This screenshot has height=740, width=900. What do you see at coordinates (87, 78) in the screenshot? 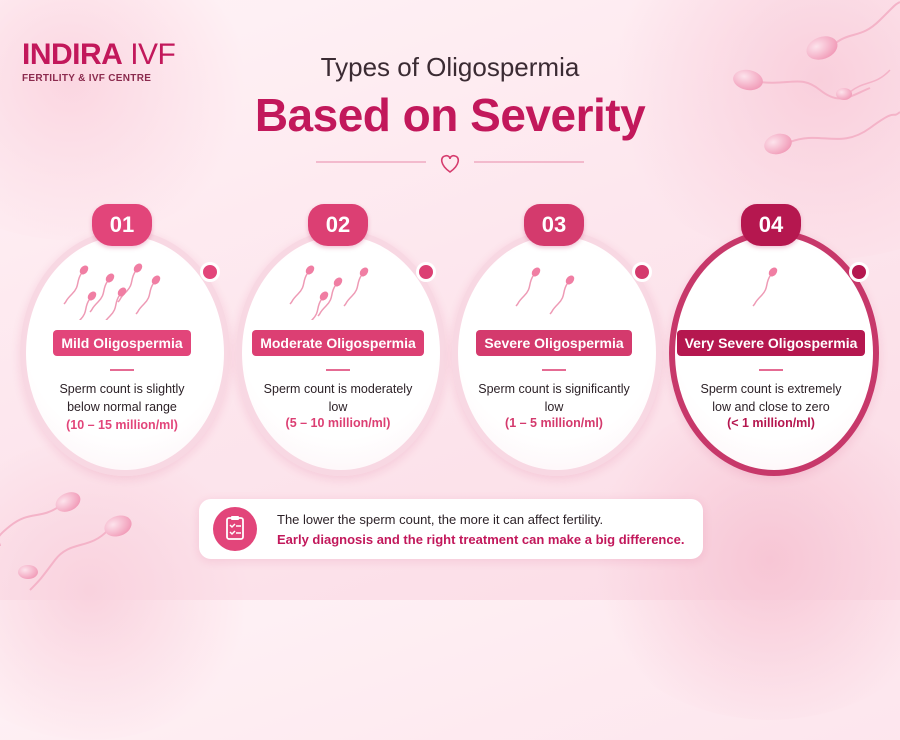
I see `brand-tagline: FERTILITY & IVF CENTRE` at bounding box center [87, 78].